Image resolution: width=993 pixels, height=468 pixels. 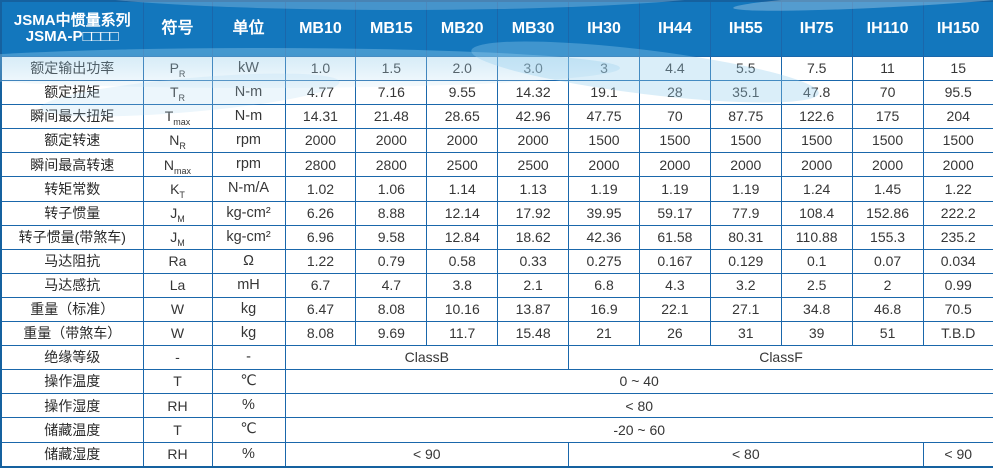 I want to click on spec-value: 51, so click(x=887, y=334).